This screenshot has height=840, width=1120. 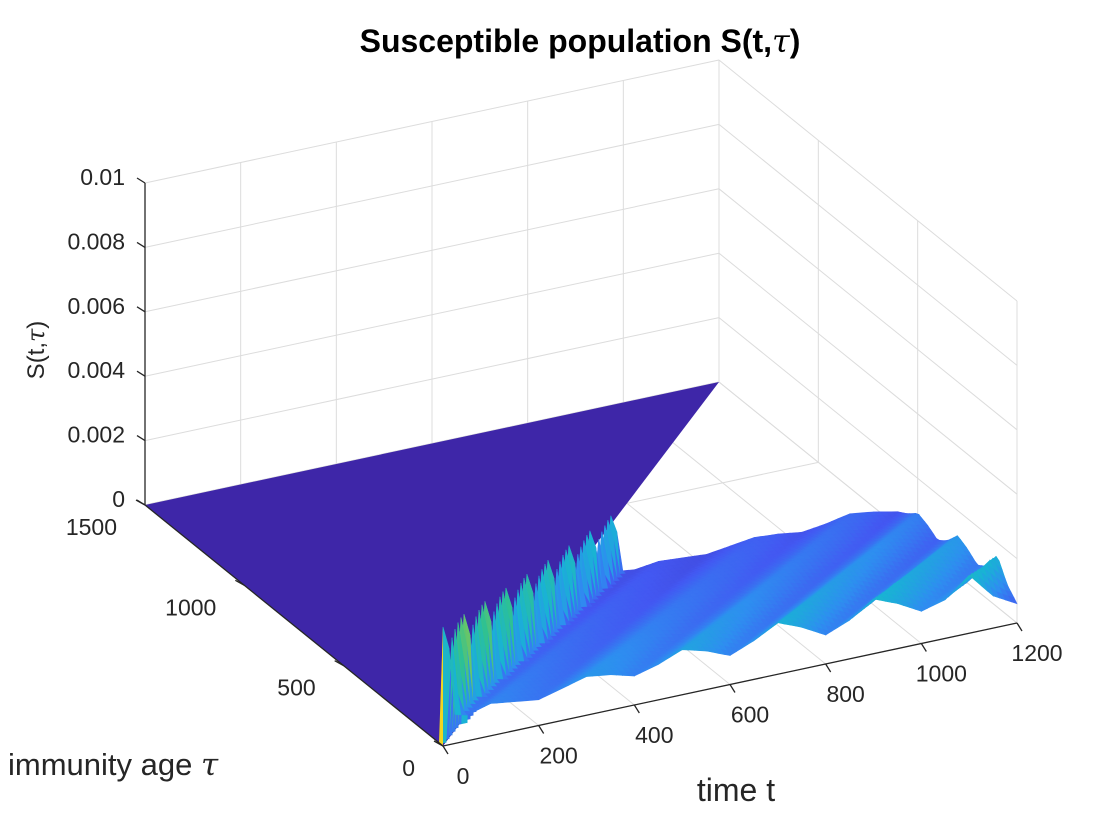 I want to click on z-tick-label: 0, so click(x=118, y=499).